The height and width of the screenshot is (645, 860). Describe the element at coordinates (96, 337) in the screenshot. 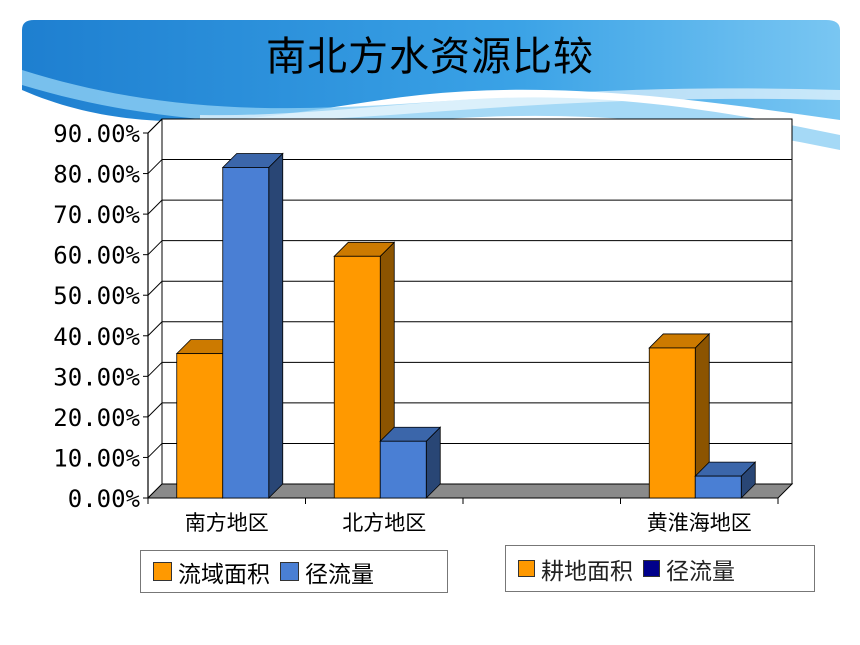

I see `y-tick-label: 40.00%` at that location.